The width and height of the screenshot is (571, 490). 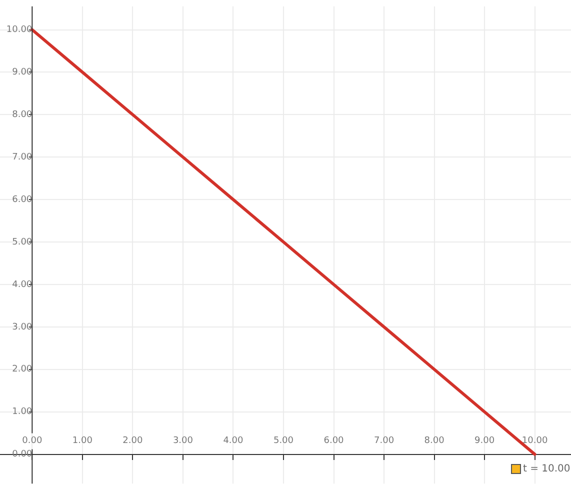 I want to click on y-tick-label: 3.00, so click(x=22, y=327).